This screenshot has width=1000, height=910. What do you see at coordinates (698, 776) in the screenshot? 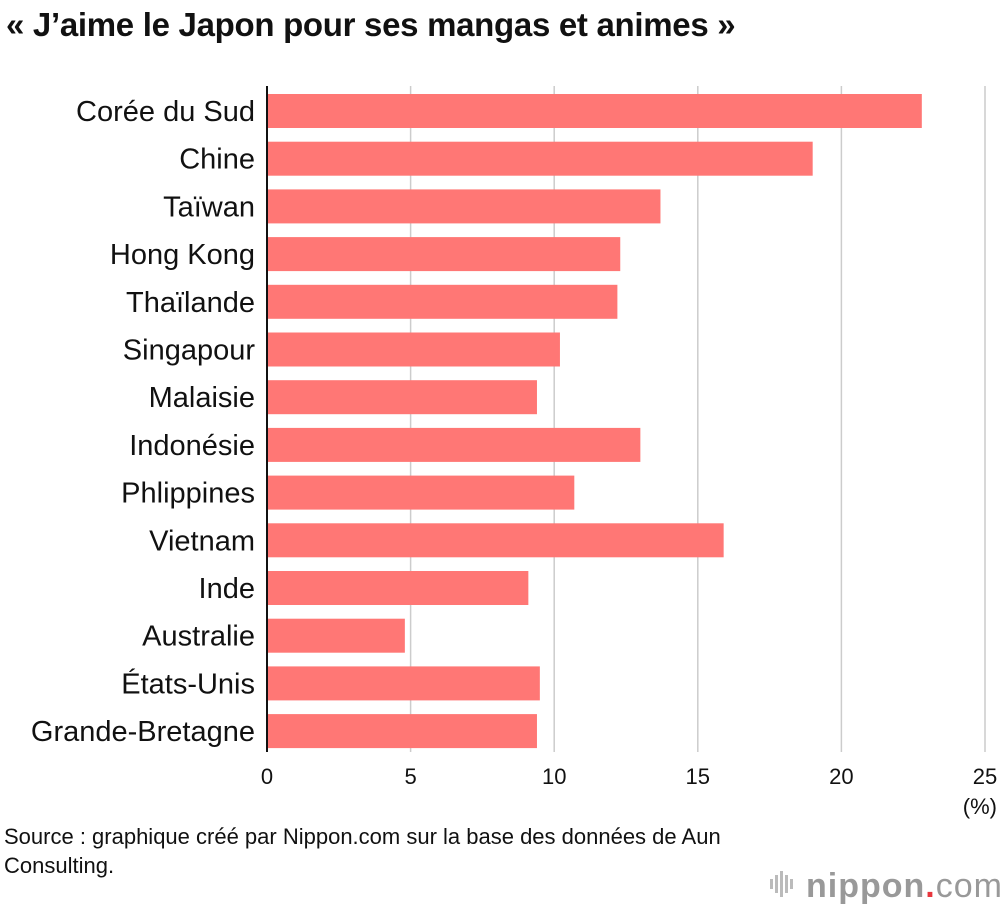
I see `x-tick-label: 15` at bounding box center [698, 776].